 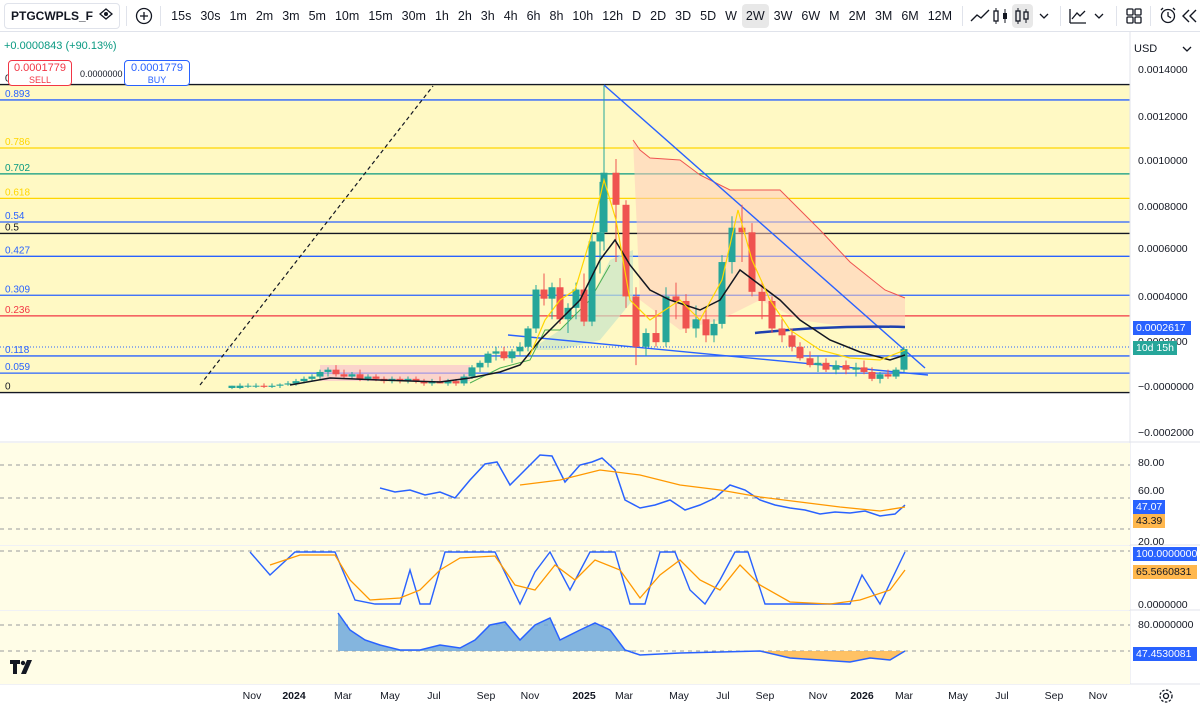 I want to click on dashed-trend-line, so click(x=316, y=235).